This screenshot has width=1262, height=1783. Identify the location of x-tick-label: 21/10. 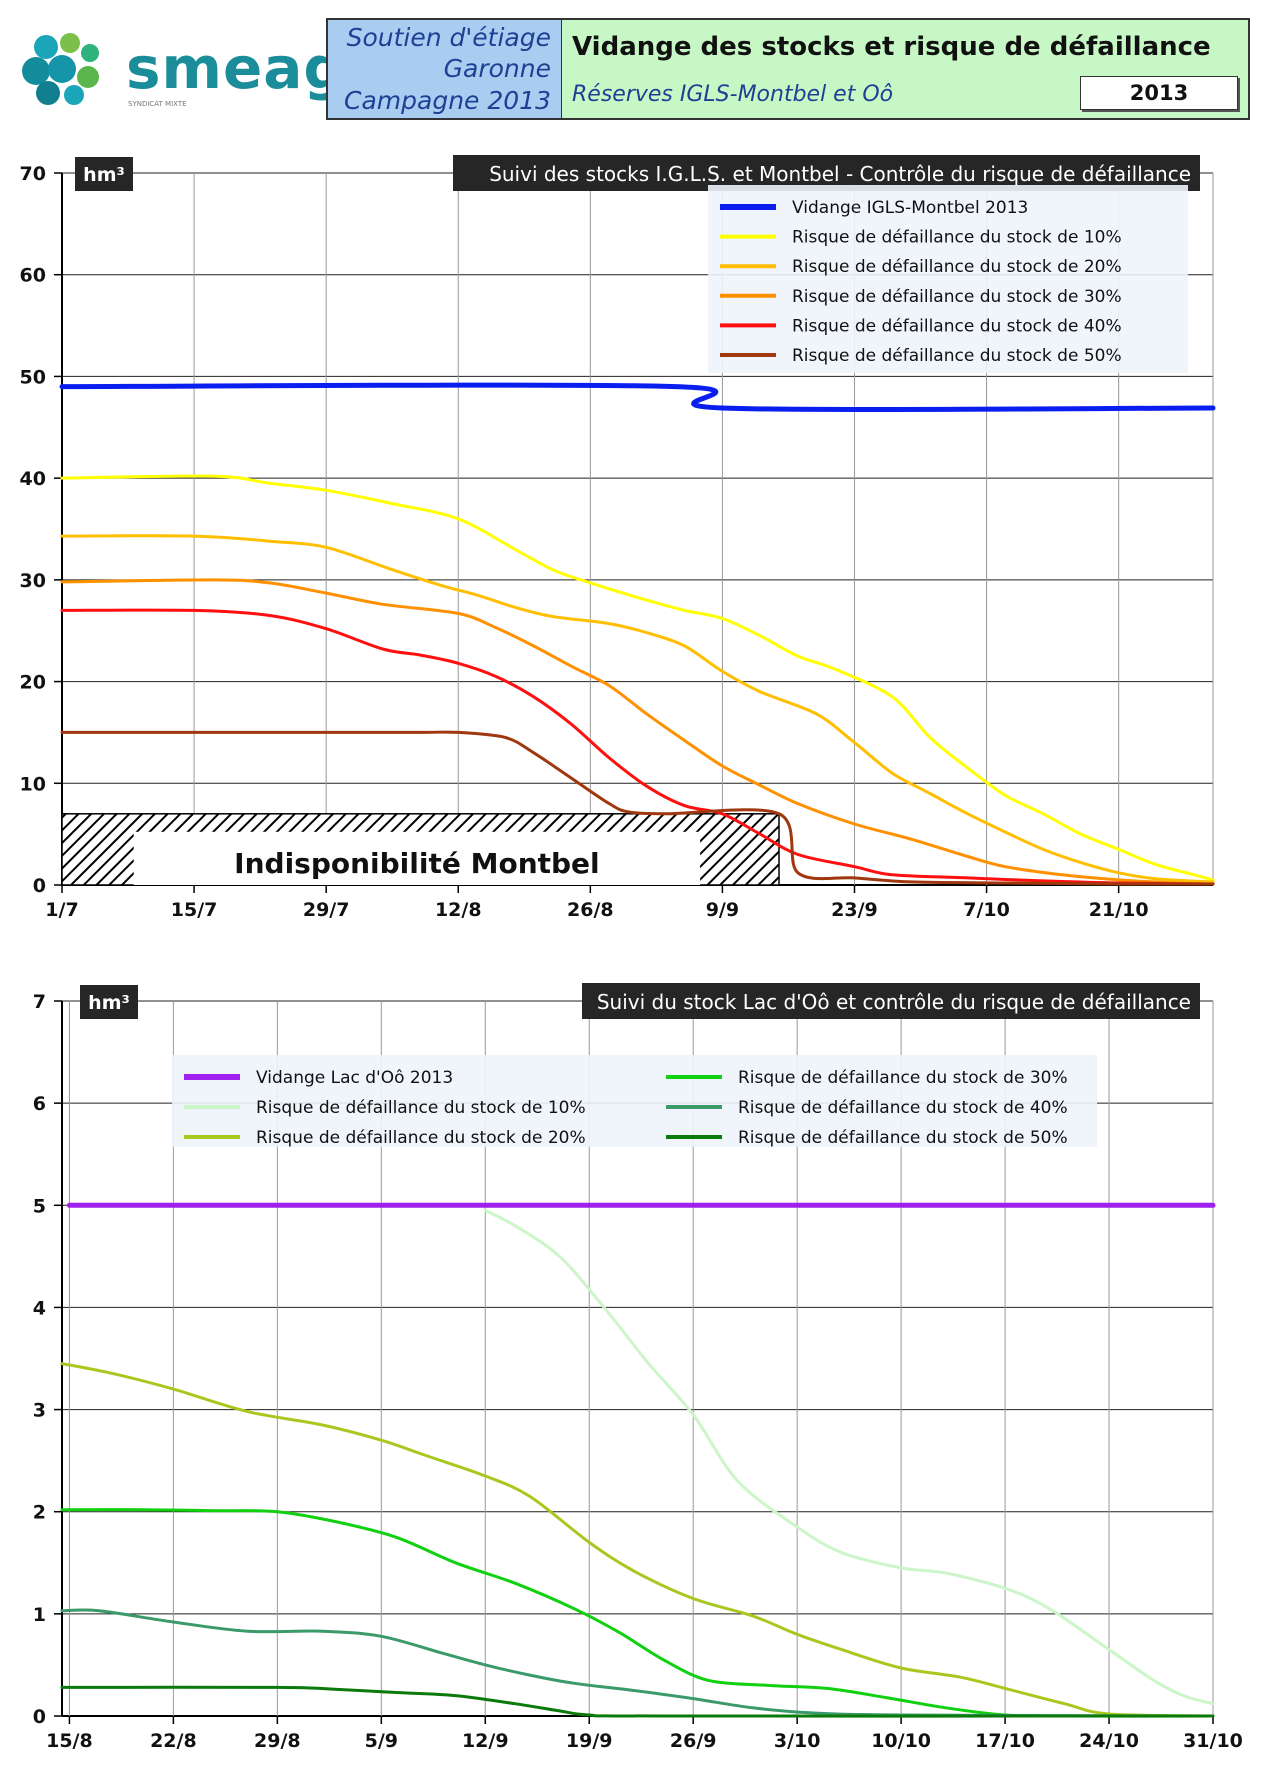
(1119, 910).